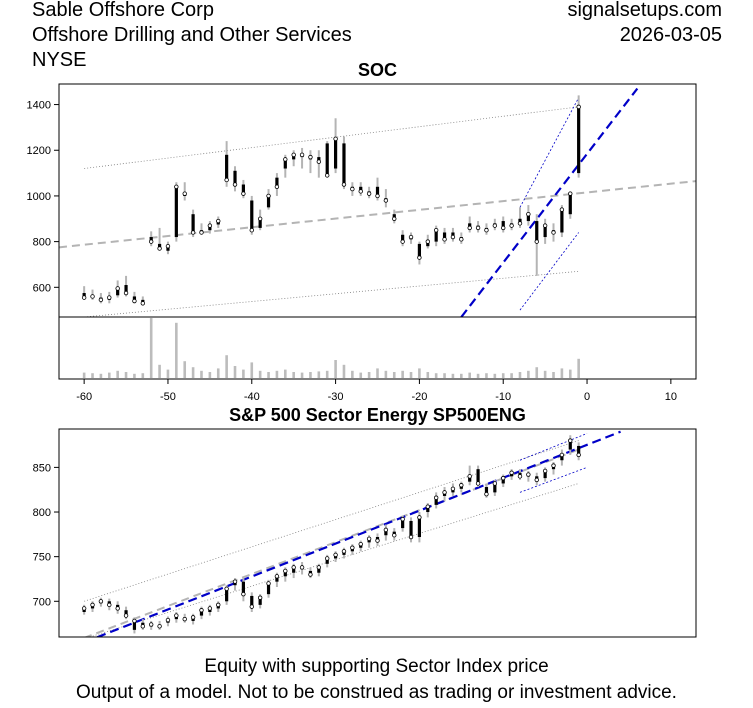  Describe the element at coordinates (123, 10) in the screenshot. I see `company-name: Sable Offshore Corp` at that location.